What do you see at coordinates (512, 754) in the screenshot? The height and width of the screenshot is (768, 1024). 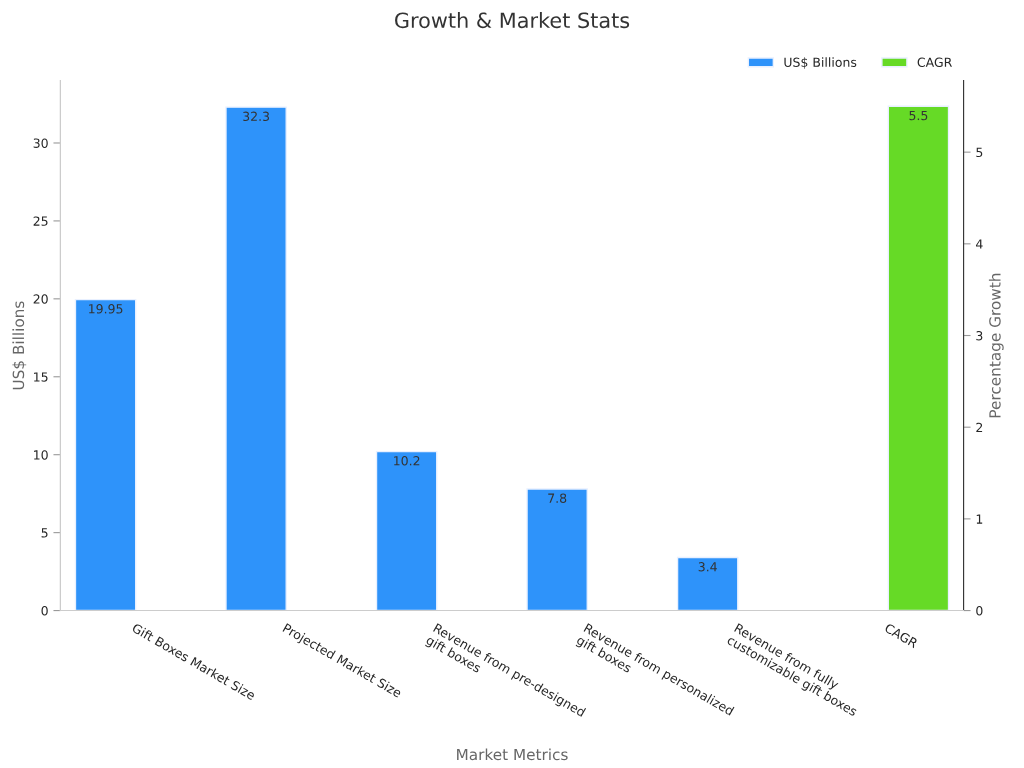 I see `x-axis-title: Market Metrics` at bounding box center [512, 754].